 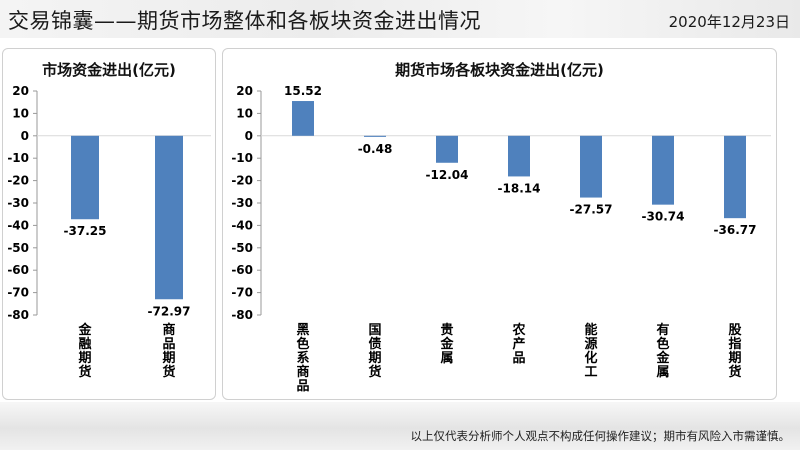 I want to click on category-label-char: 系, so click(x=302, y=358).